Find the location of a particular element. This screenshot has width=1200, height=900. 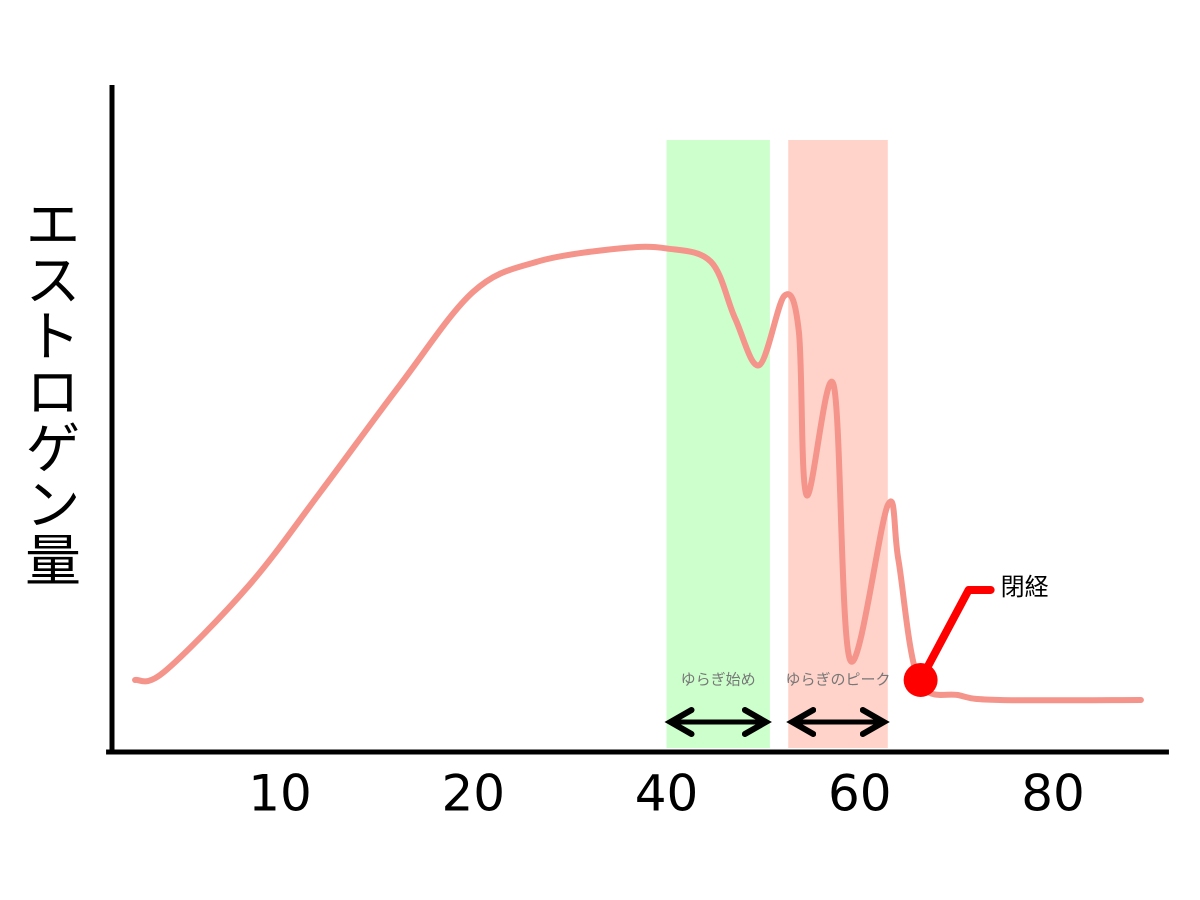

band is located at coordinates (718, 444).